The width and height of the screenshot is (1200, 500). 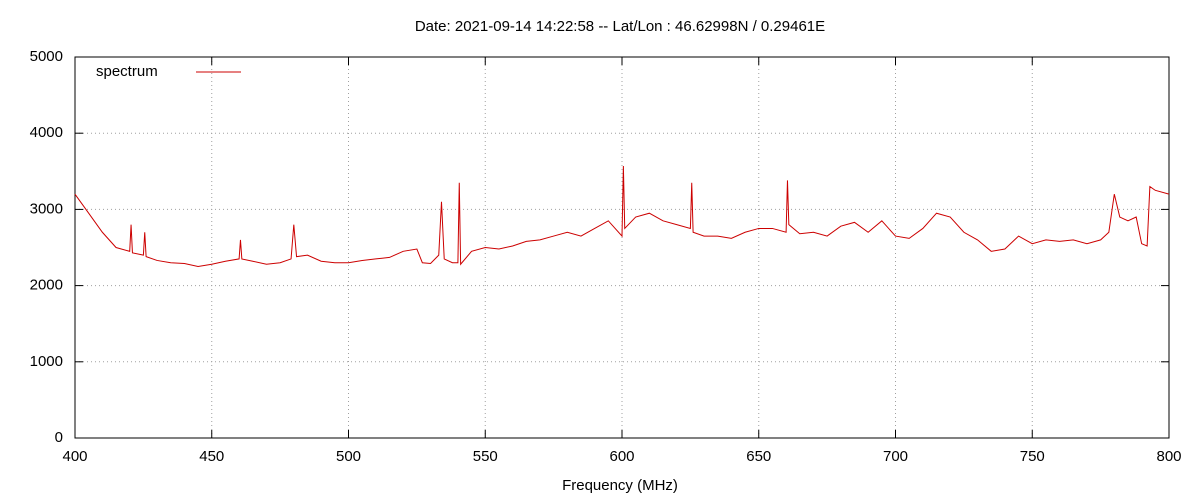 I want to click on x-tick-label: 550, so click(x=485, y=456).